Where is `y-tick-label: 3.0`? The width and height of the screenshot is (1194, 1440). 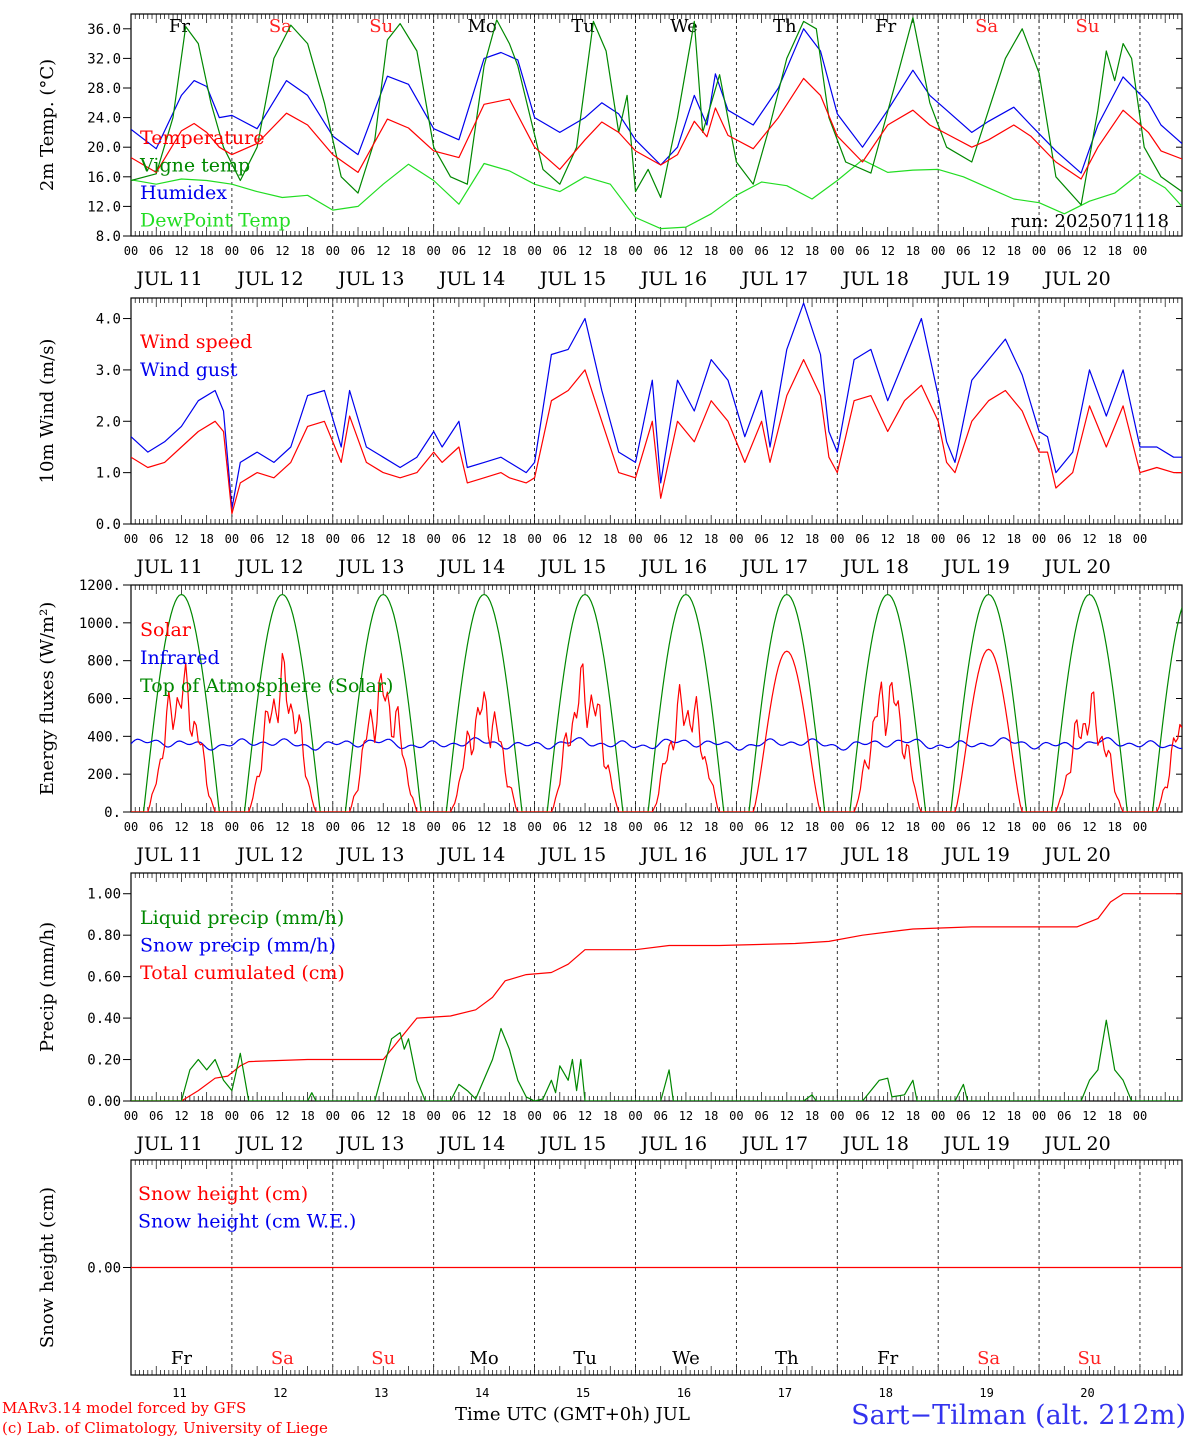
y-tick-label: 3.0 is located at coordinates (108, 371).